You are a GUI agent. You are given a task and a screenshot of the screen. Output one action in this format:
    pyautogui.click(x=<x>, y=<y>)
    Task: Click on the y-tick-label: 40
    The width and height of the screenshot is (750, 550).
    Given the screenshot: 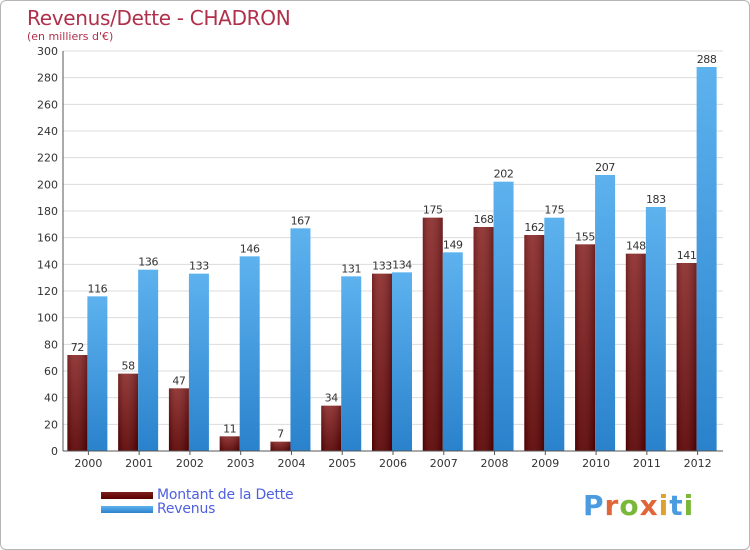 What is the action you would take?
    pyautogui.click(x=51, y=398)
    